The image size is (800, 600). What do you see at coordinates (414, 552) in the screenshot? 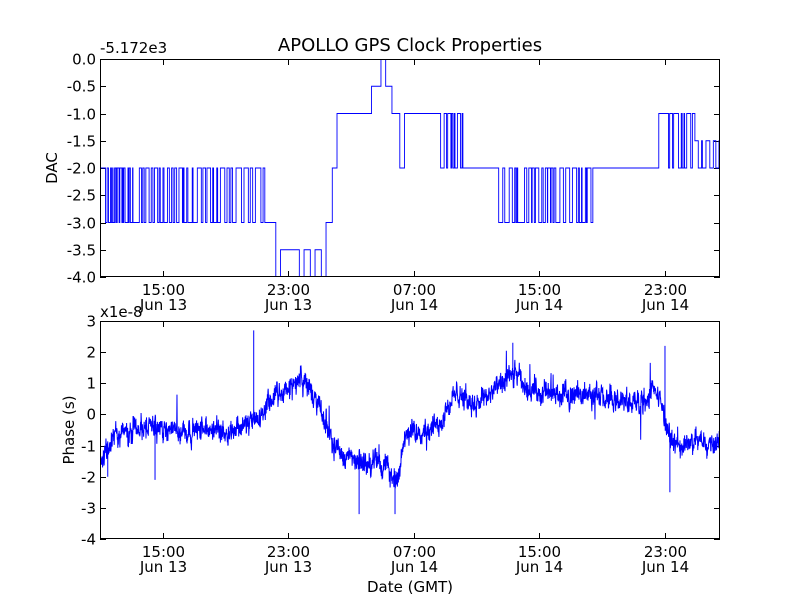
I see `phase-xtick-time-2: 07:00` at bounding box center [414, 552].